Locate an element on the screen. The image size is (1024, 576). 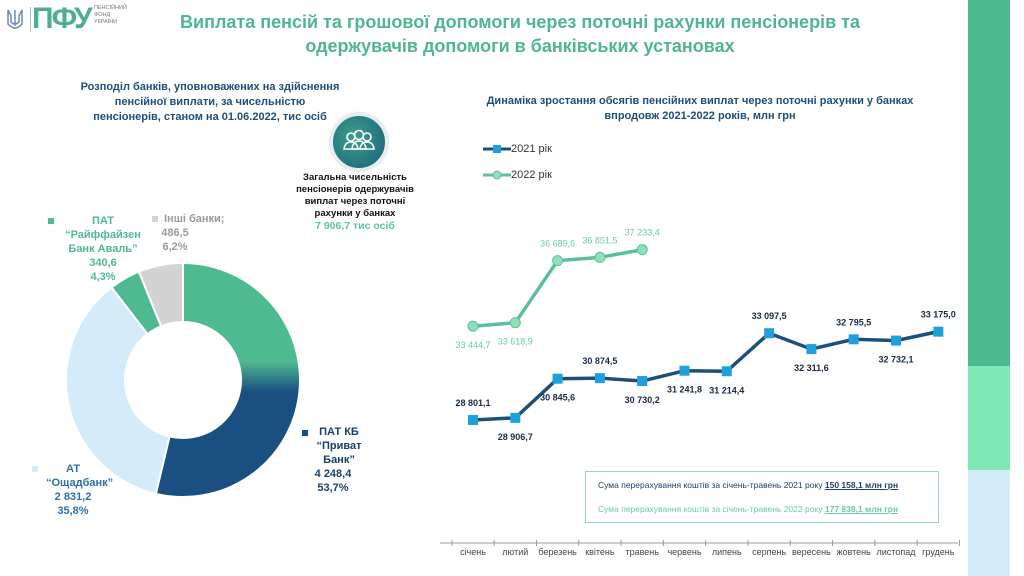
x-tick-label: травень is located at coordinates (642, 552).